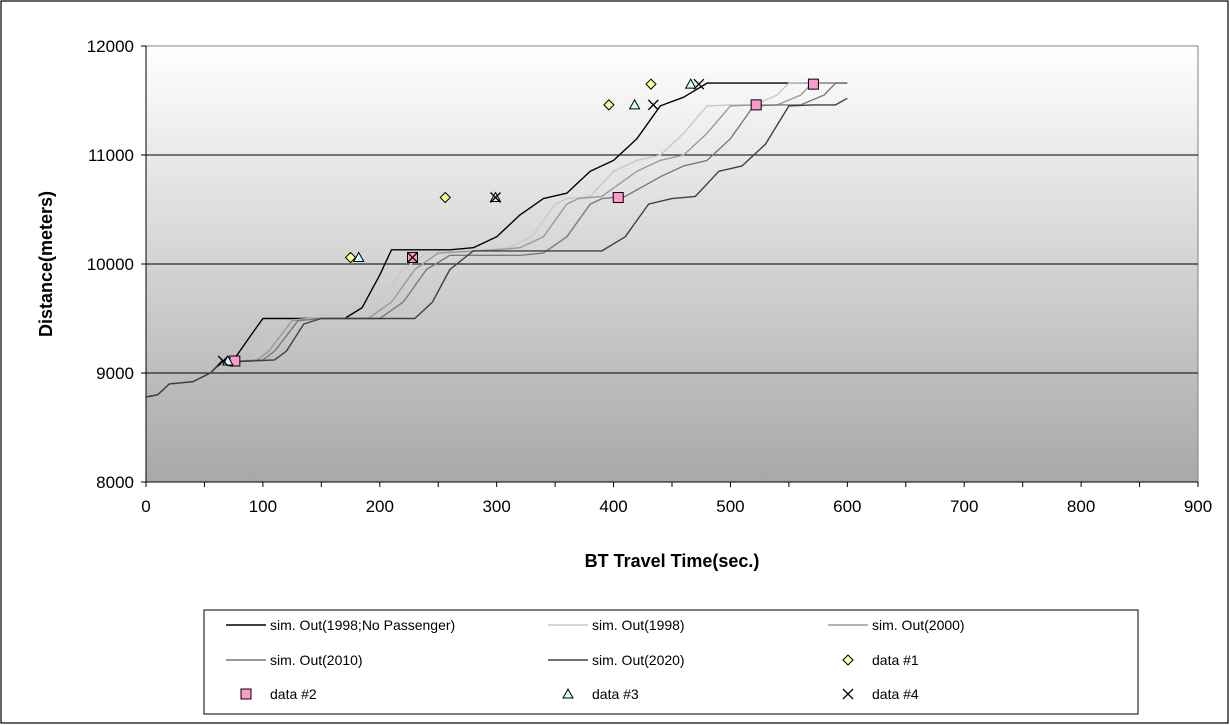 The height and width of the screenshot is (725, 1230). What do you see at coordinates (263, 506) in the screenshot?
I see `x-tick-label-100: 100` at bounding box center [263, 506].